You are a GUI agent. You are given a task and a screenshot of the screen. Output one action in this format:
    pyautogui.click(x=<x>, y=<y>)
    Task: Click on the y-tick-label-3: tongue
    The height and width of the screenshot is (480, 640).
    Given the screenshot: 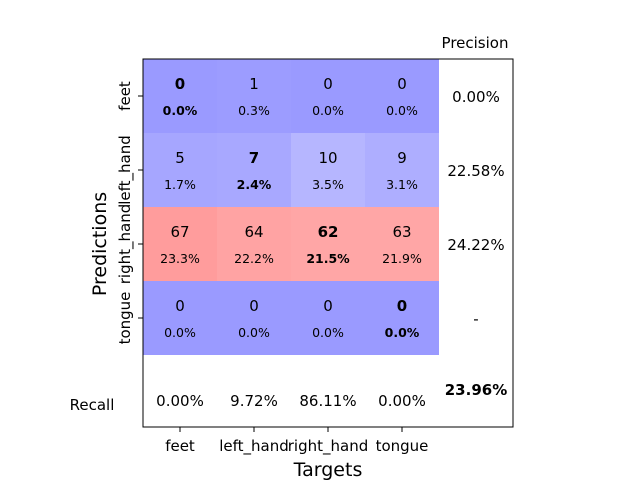 What is the action you would take?
    pyautogui.click(x=125, y=318)
    